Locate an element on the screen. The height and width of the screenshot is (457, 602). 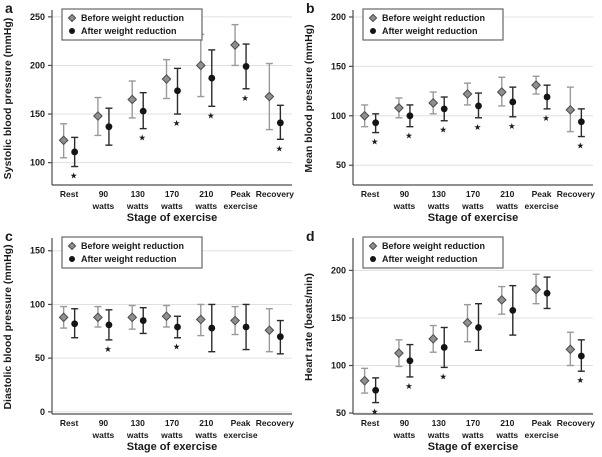
panel-letter: a is located at coordinates (9, 8).